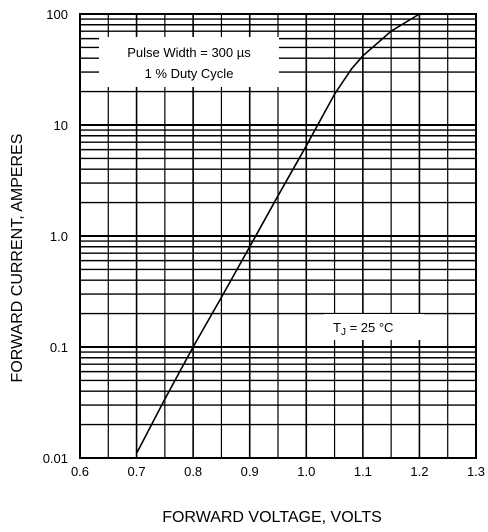 This screenshot has width=488, height=532. Describe the element at coordinates (343, 332) in the screenshot. I see `temp-subscript: J` at that location.